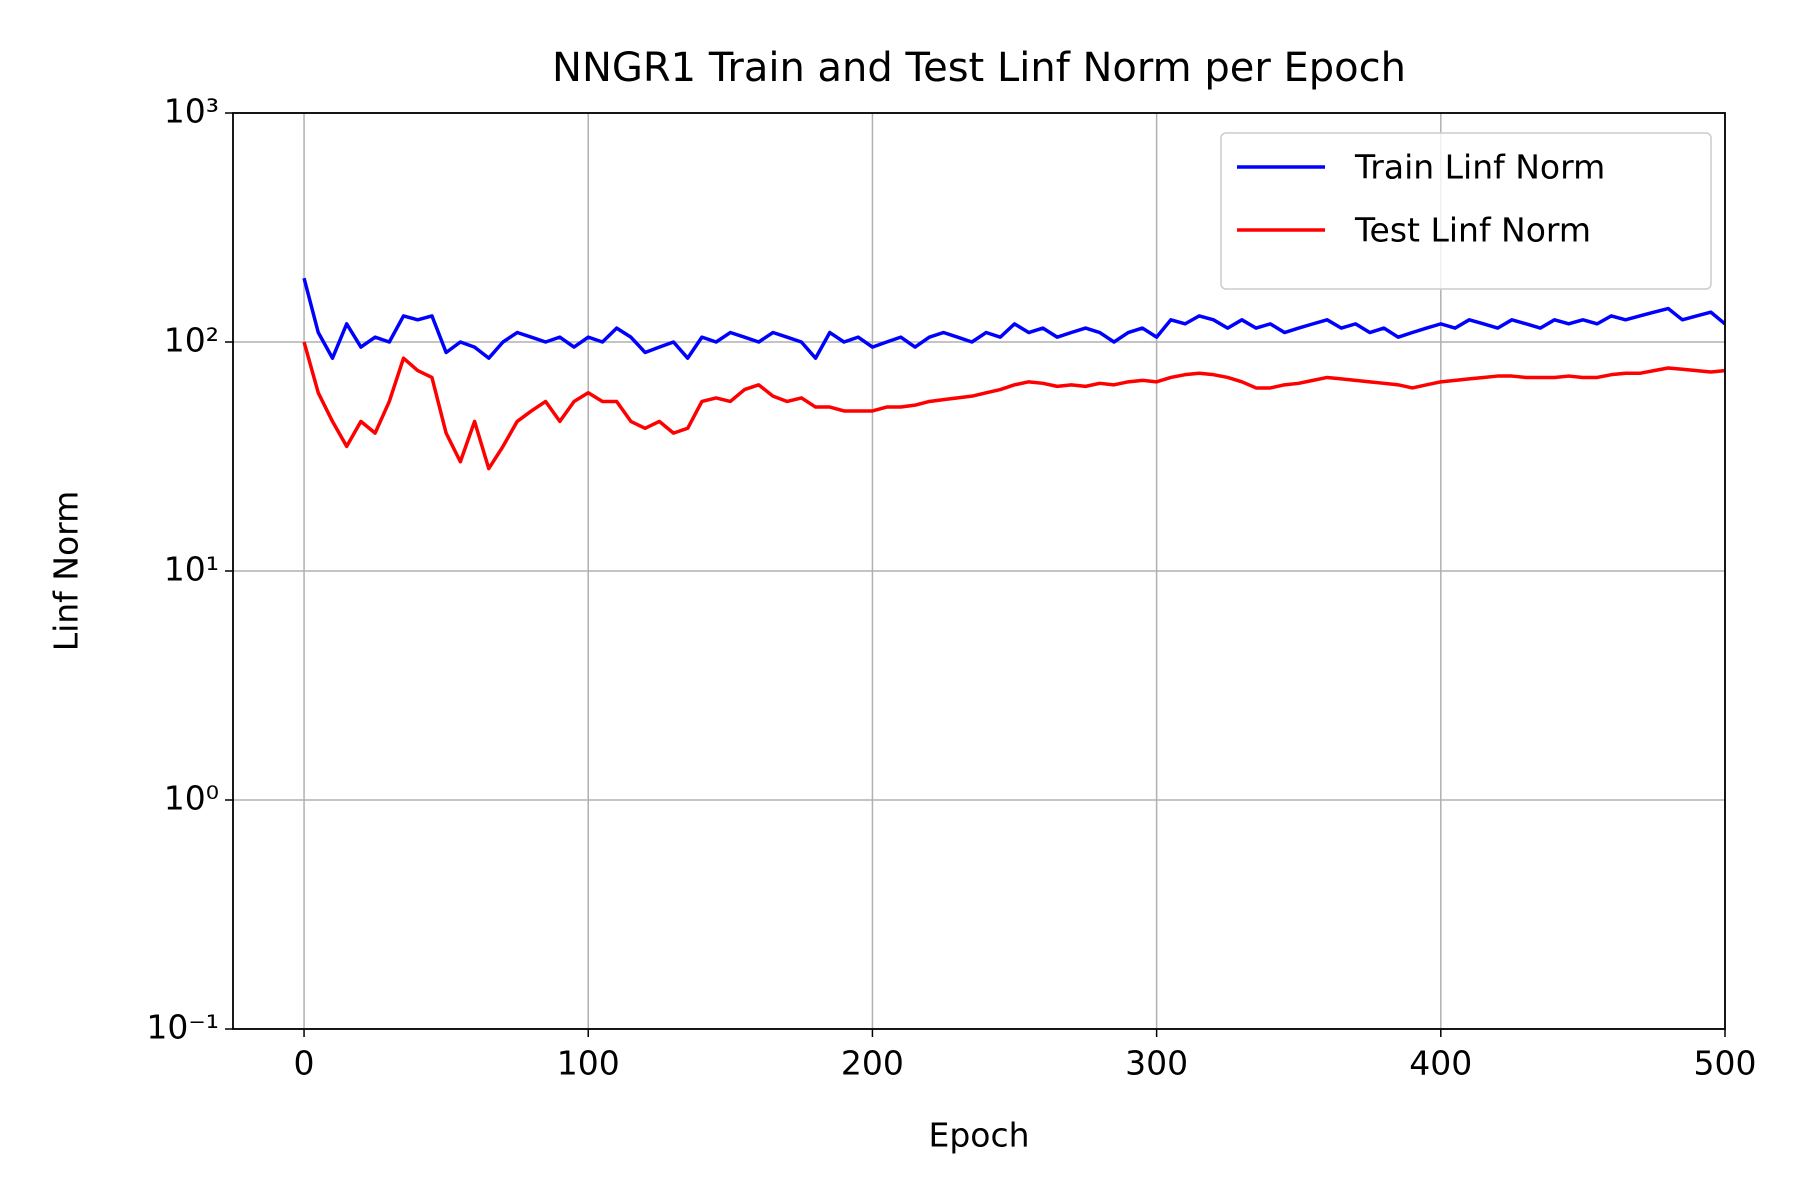 The image size is (1800, 1200). Describe the element at coordinates (304, 1063) in the screenshot. I see `x-tick-label: 0` at that location.